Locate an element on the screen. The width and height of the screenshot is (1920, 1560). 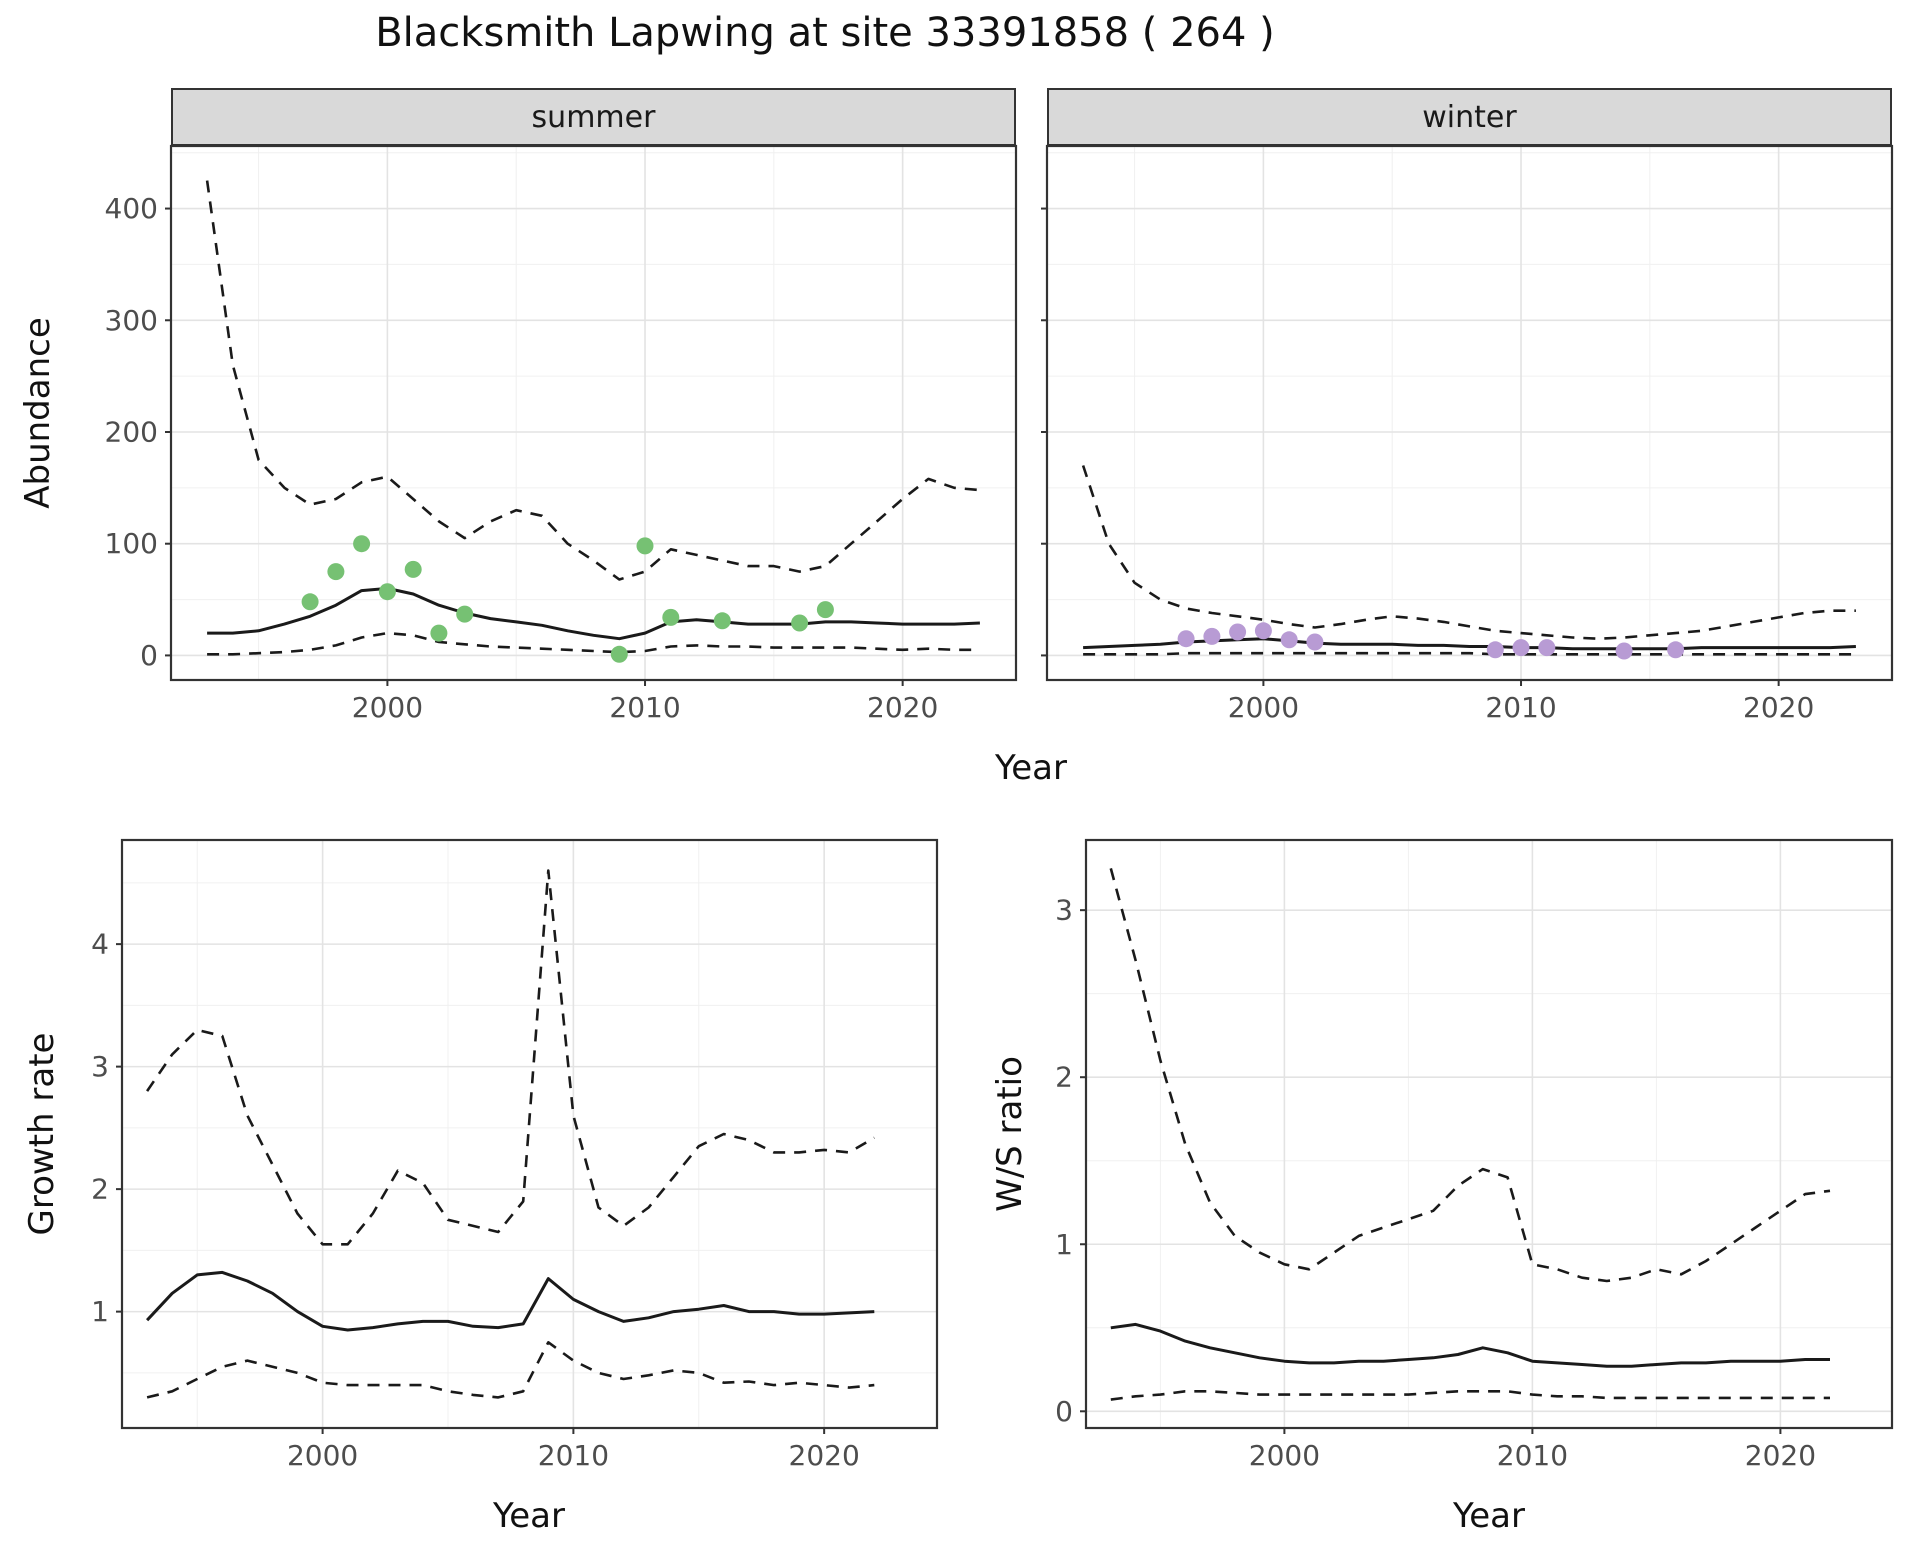
facet-strip-summer: summer is located at coordinates (593, 117).